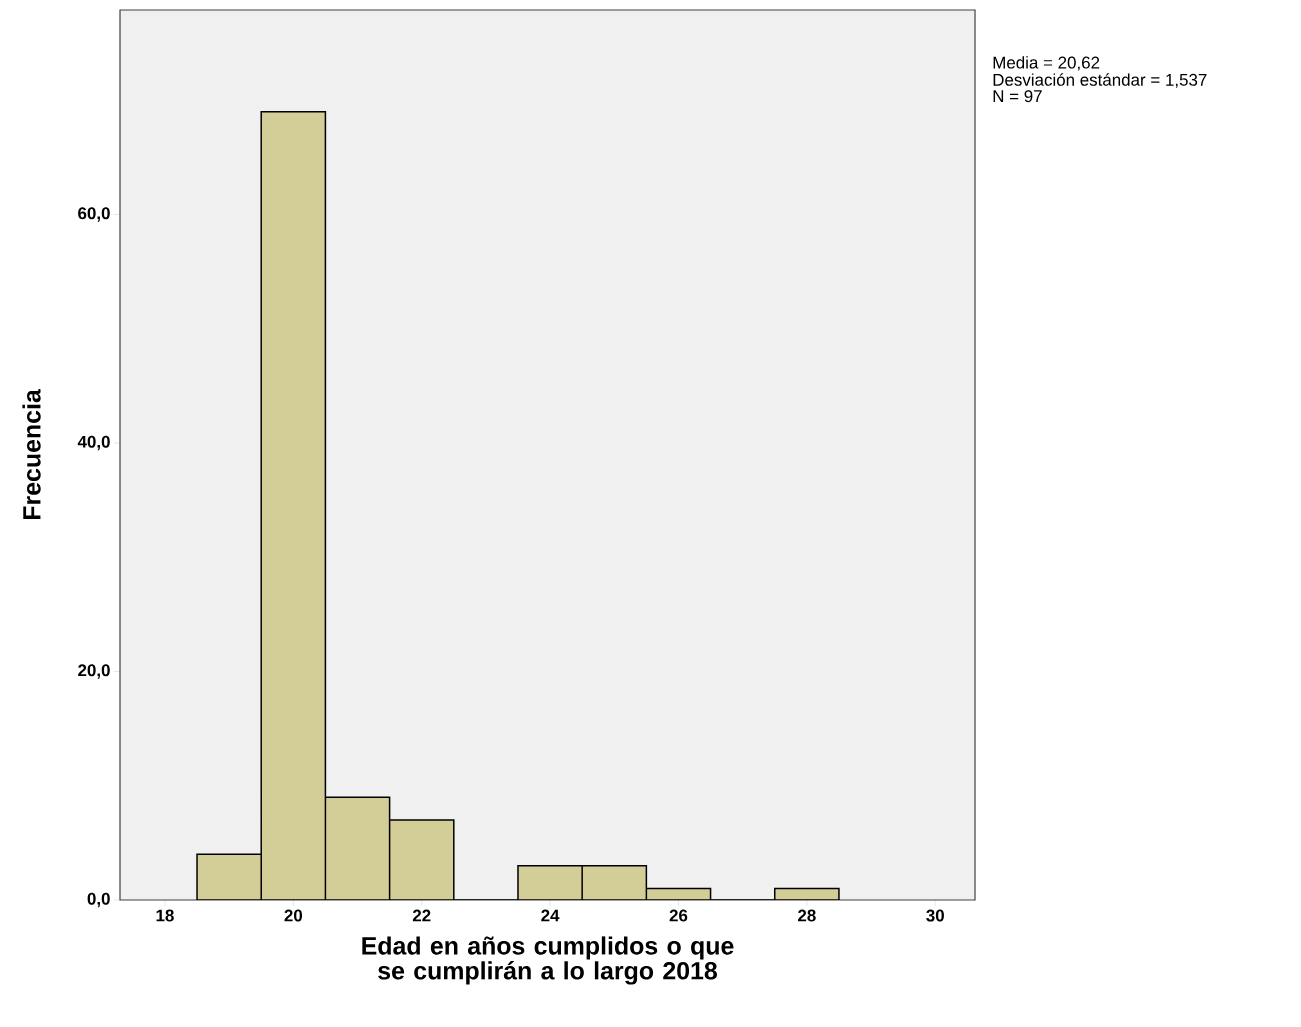 The width and height of the screenshot is (1301, 1027). What do you see at coordinates (1100, 80) in the screenshot?
I see `text: Desviación estándar = 1,537` at bounding box center [1100, 80].